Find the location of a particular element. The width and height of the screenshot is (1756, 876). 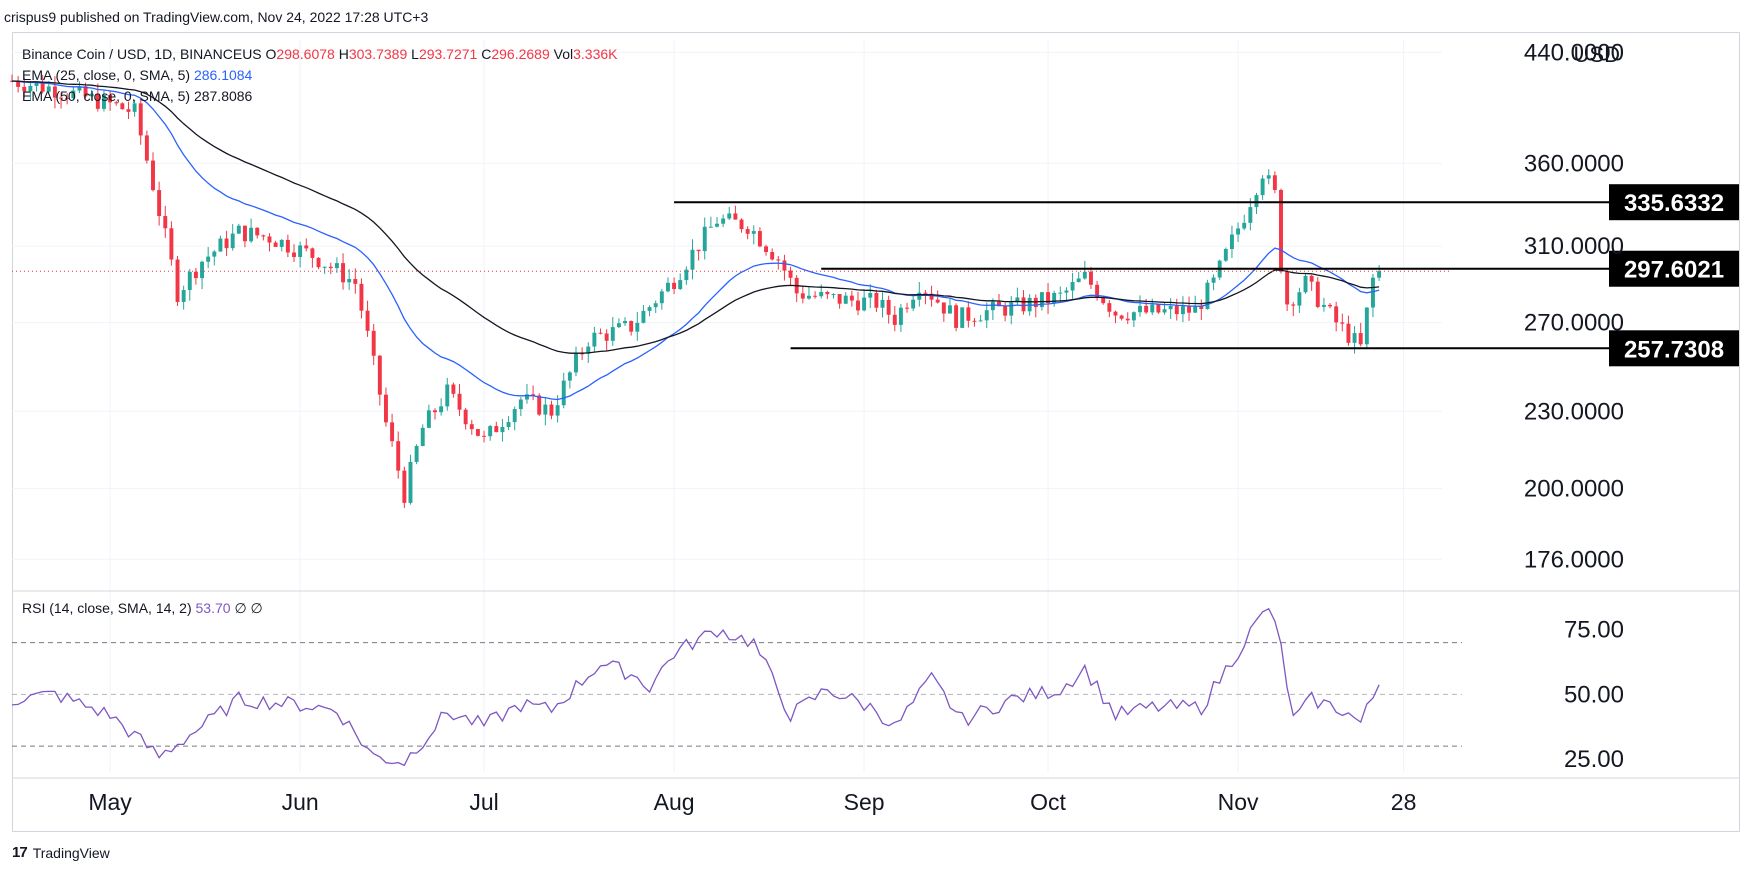

legend-open-label: O is located at coordinates (271, 54).